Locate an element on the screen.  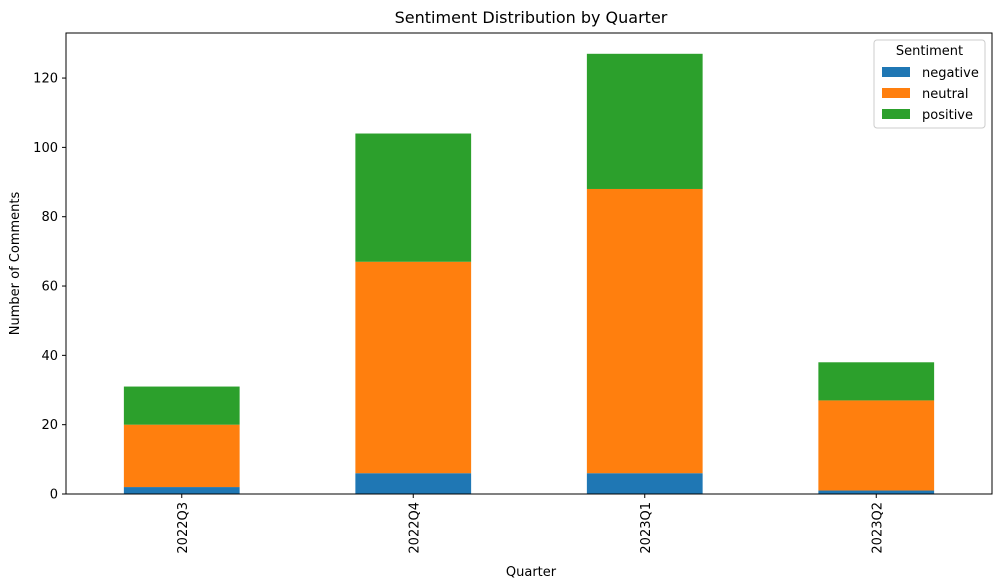
bar-neutral-2023Q2 is located at coordinates (876, 445).